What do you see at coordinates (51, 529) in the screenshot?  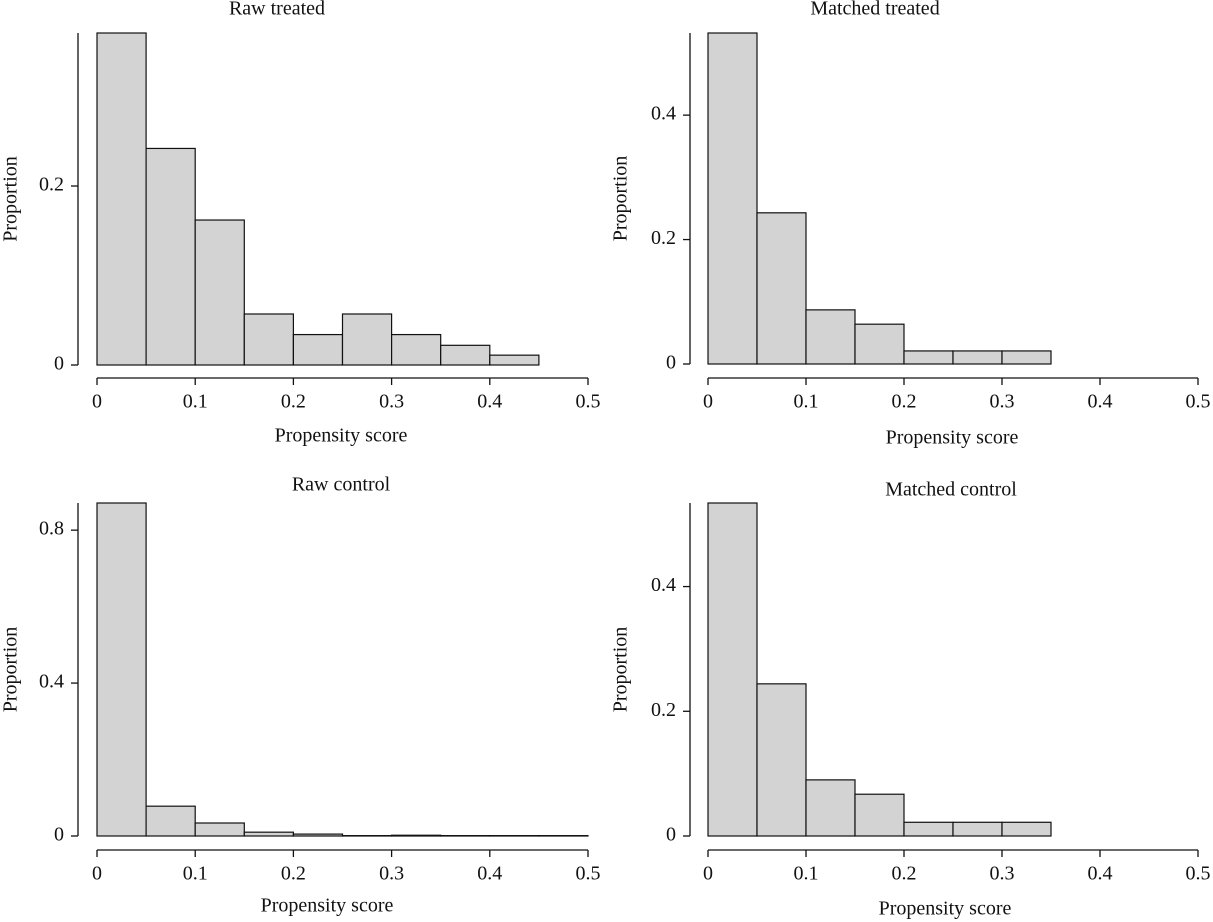 I see `y-tick-label: 0.8` at bounding box center [51, 529].